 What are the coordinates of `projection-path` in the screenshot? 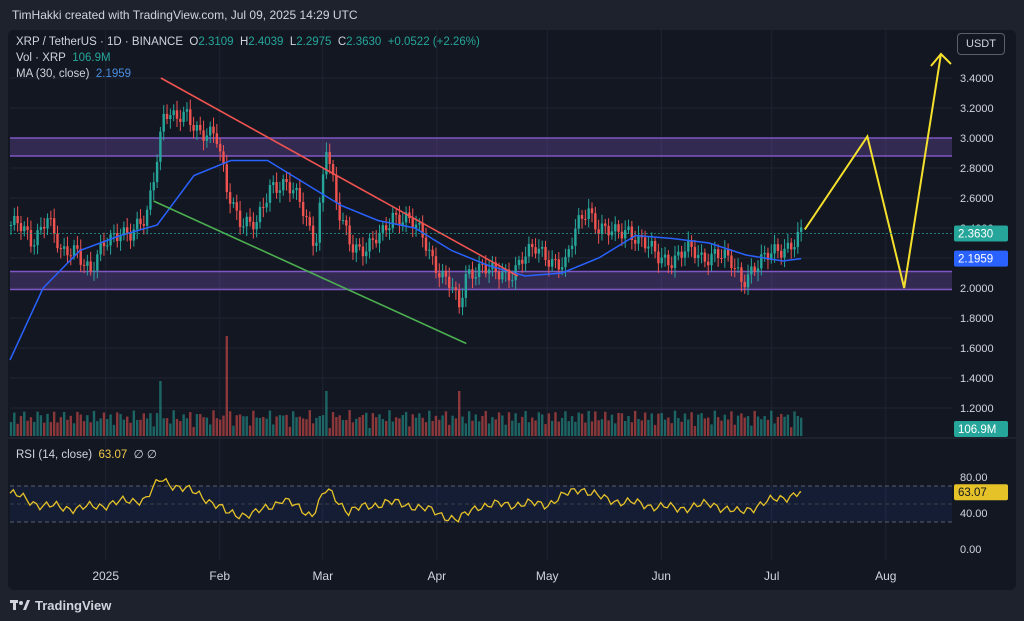 It's located at (872, 171).